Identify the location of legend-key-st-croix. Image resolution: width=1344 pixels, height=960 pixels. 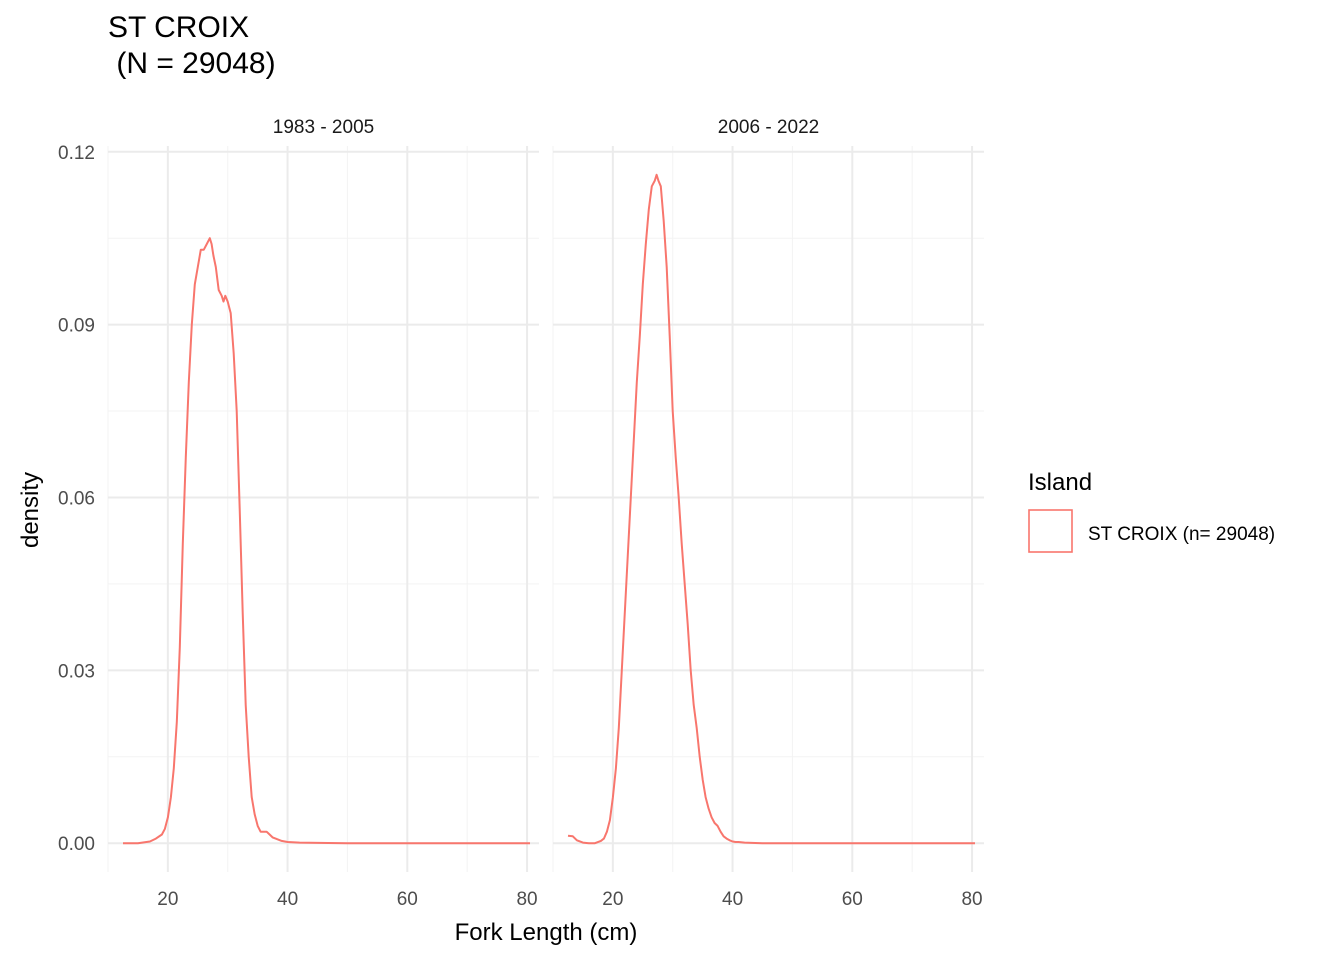
(1050, 531).